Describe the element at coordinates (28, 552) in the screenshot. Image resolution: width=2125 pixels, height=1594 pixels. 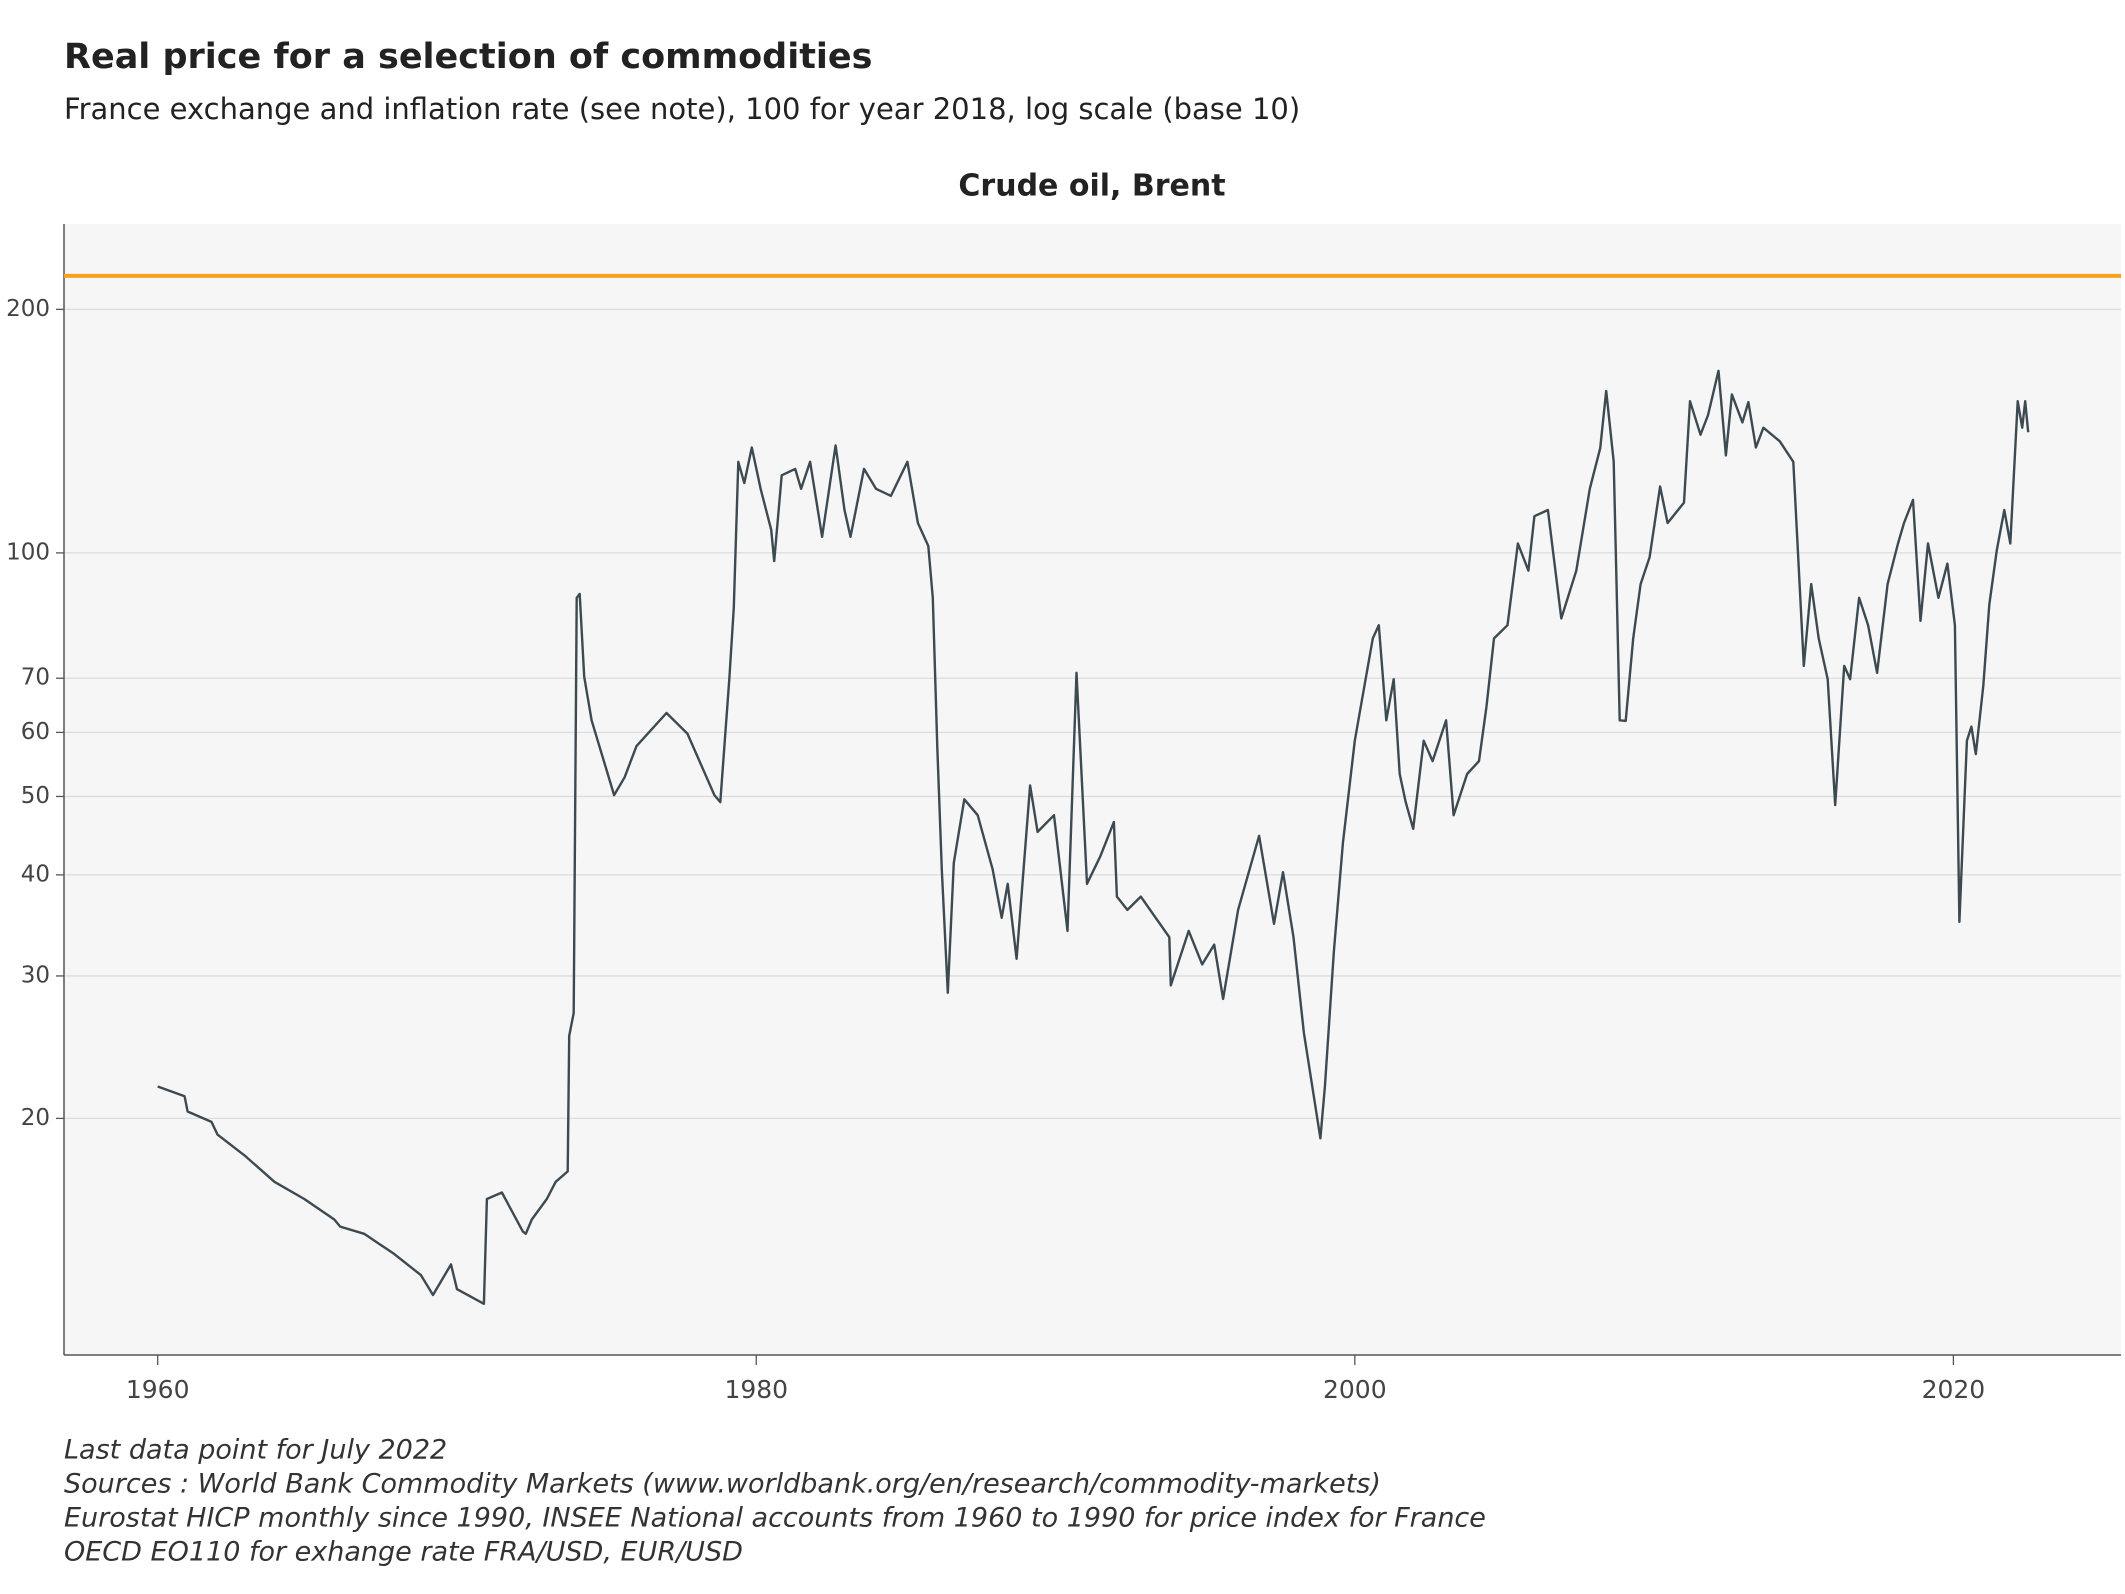
I see `y-tick-label: 100` at that location.